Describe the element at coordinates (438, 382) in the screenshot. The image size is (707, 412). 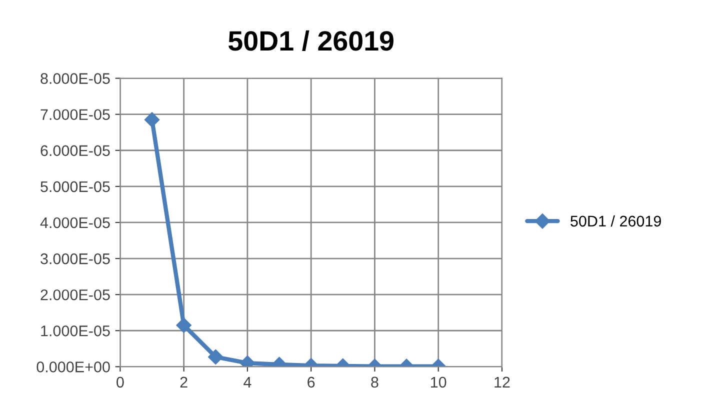
I see `x-tick-label: 10` at that location.